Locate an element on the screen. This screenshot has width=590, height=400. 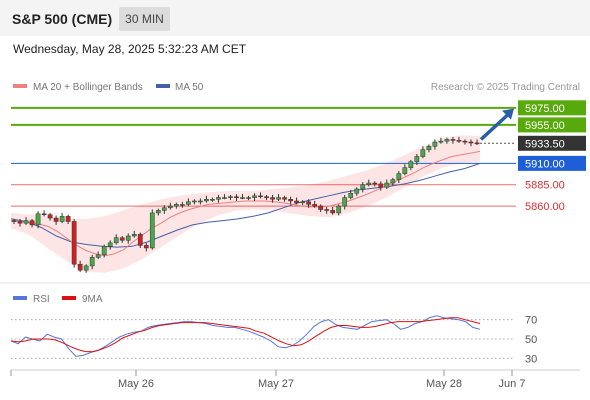
level-label-text: 5933.50 is located at coordinates (545, 144).